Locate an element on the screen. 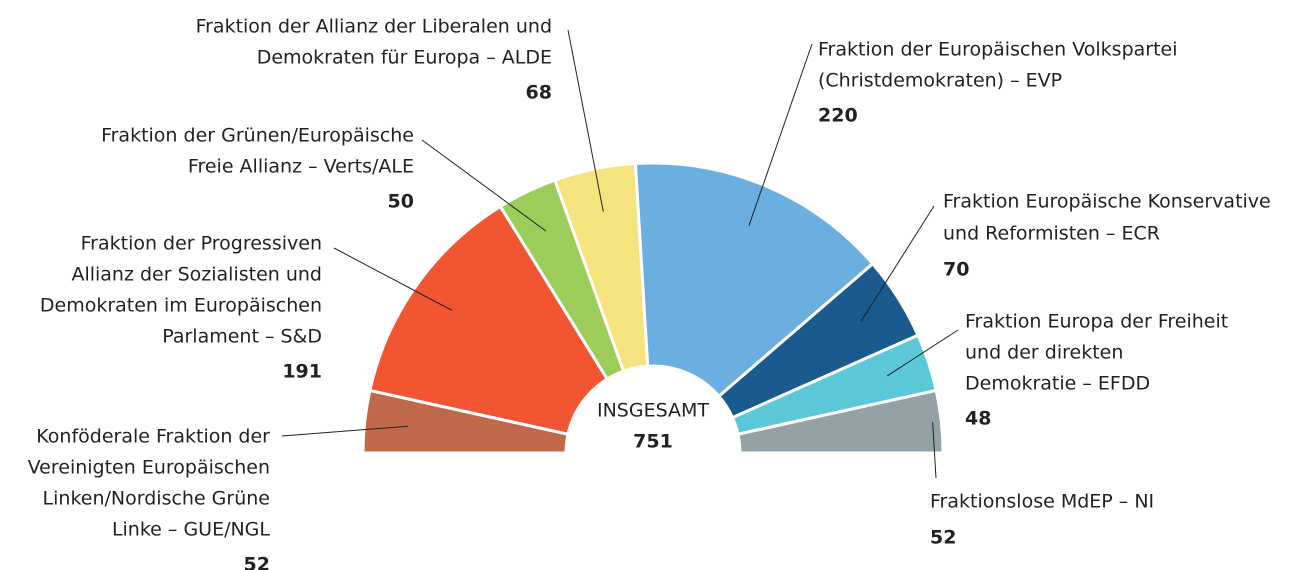  segment-value: 48 is located at coordinates (978, 419).